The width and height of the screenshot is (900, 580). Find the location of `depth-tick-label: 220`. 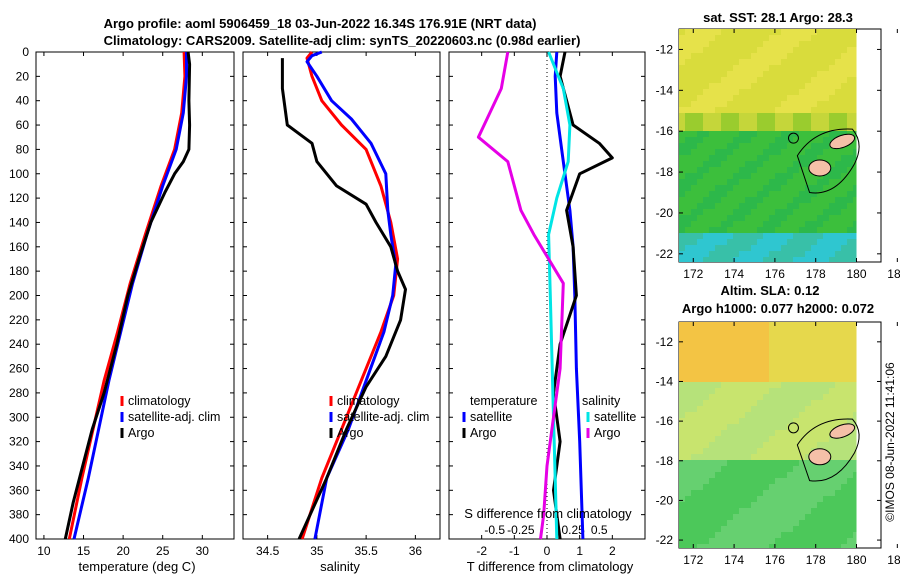

depth-tick-label: 220 is located at coordinates (19, 320).